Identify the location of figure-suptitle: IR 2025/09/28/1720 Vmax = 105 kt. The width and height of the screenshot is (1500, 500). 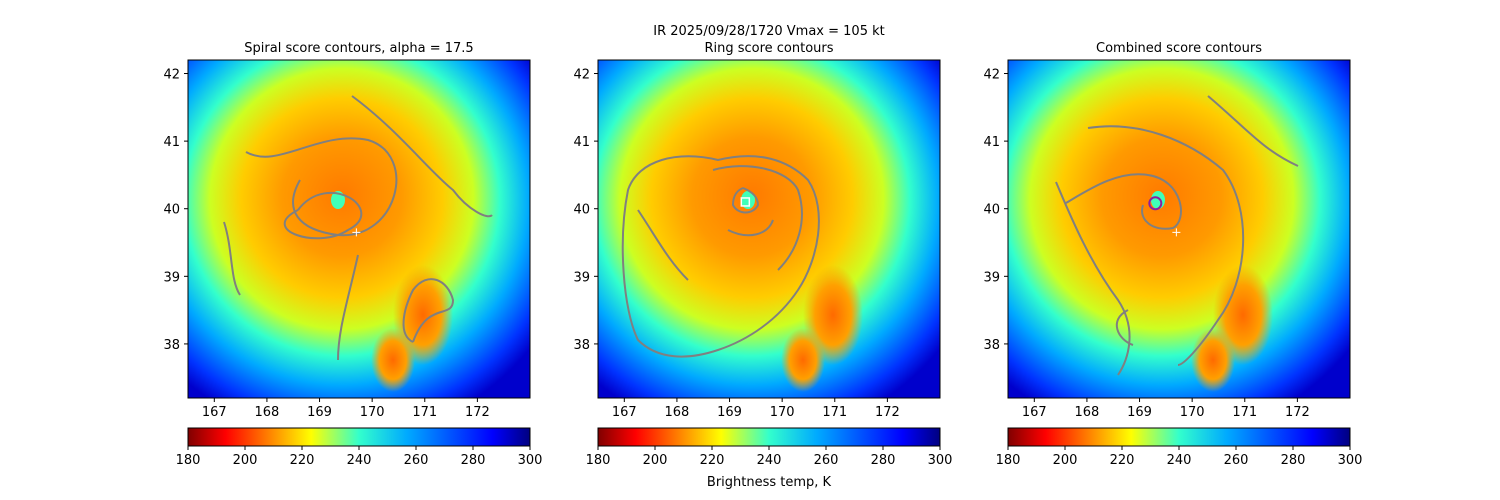
(768, 31).